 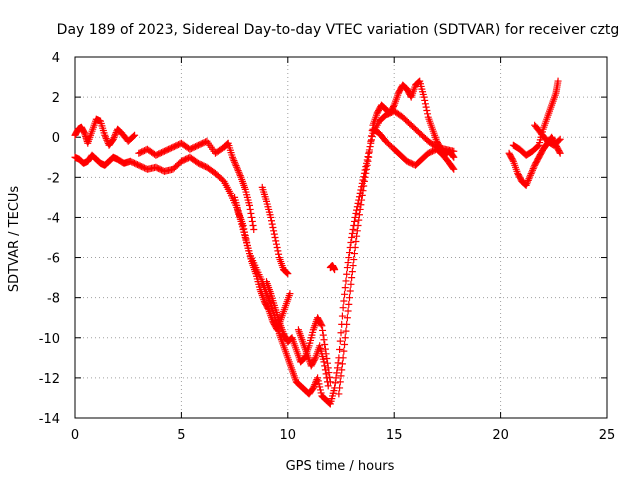 What do you see at coordinates (49, 419) in the screenshot?
I see `y-tick-label: -14` at bounding box center [49, 419].